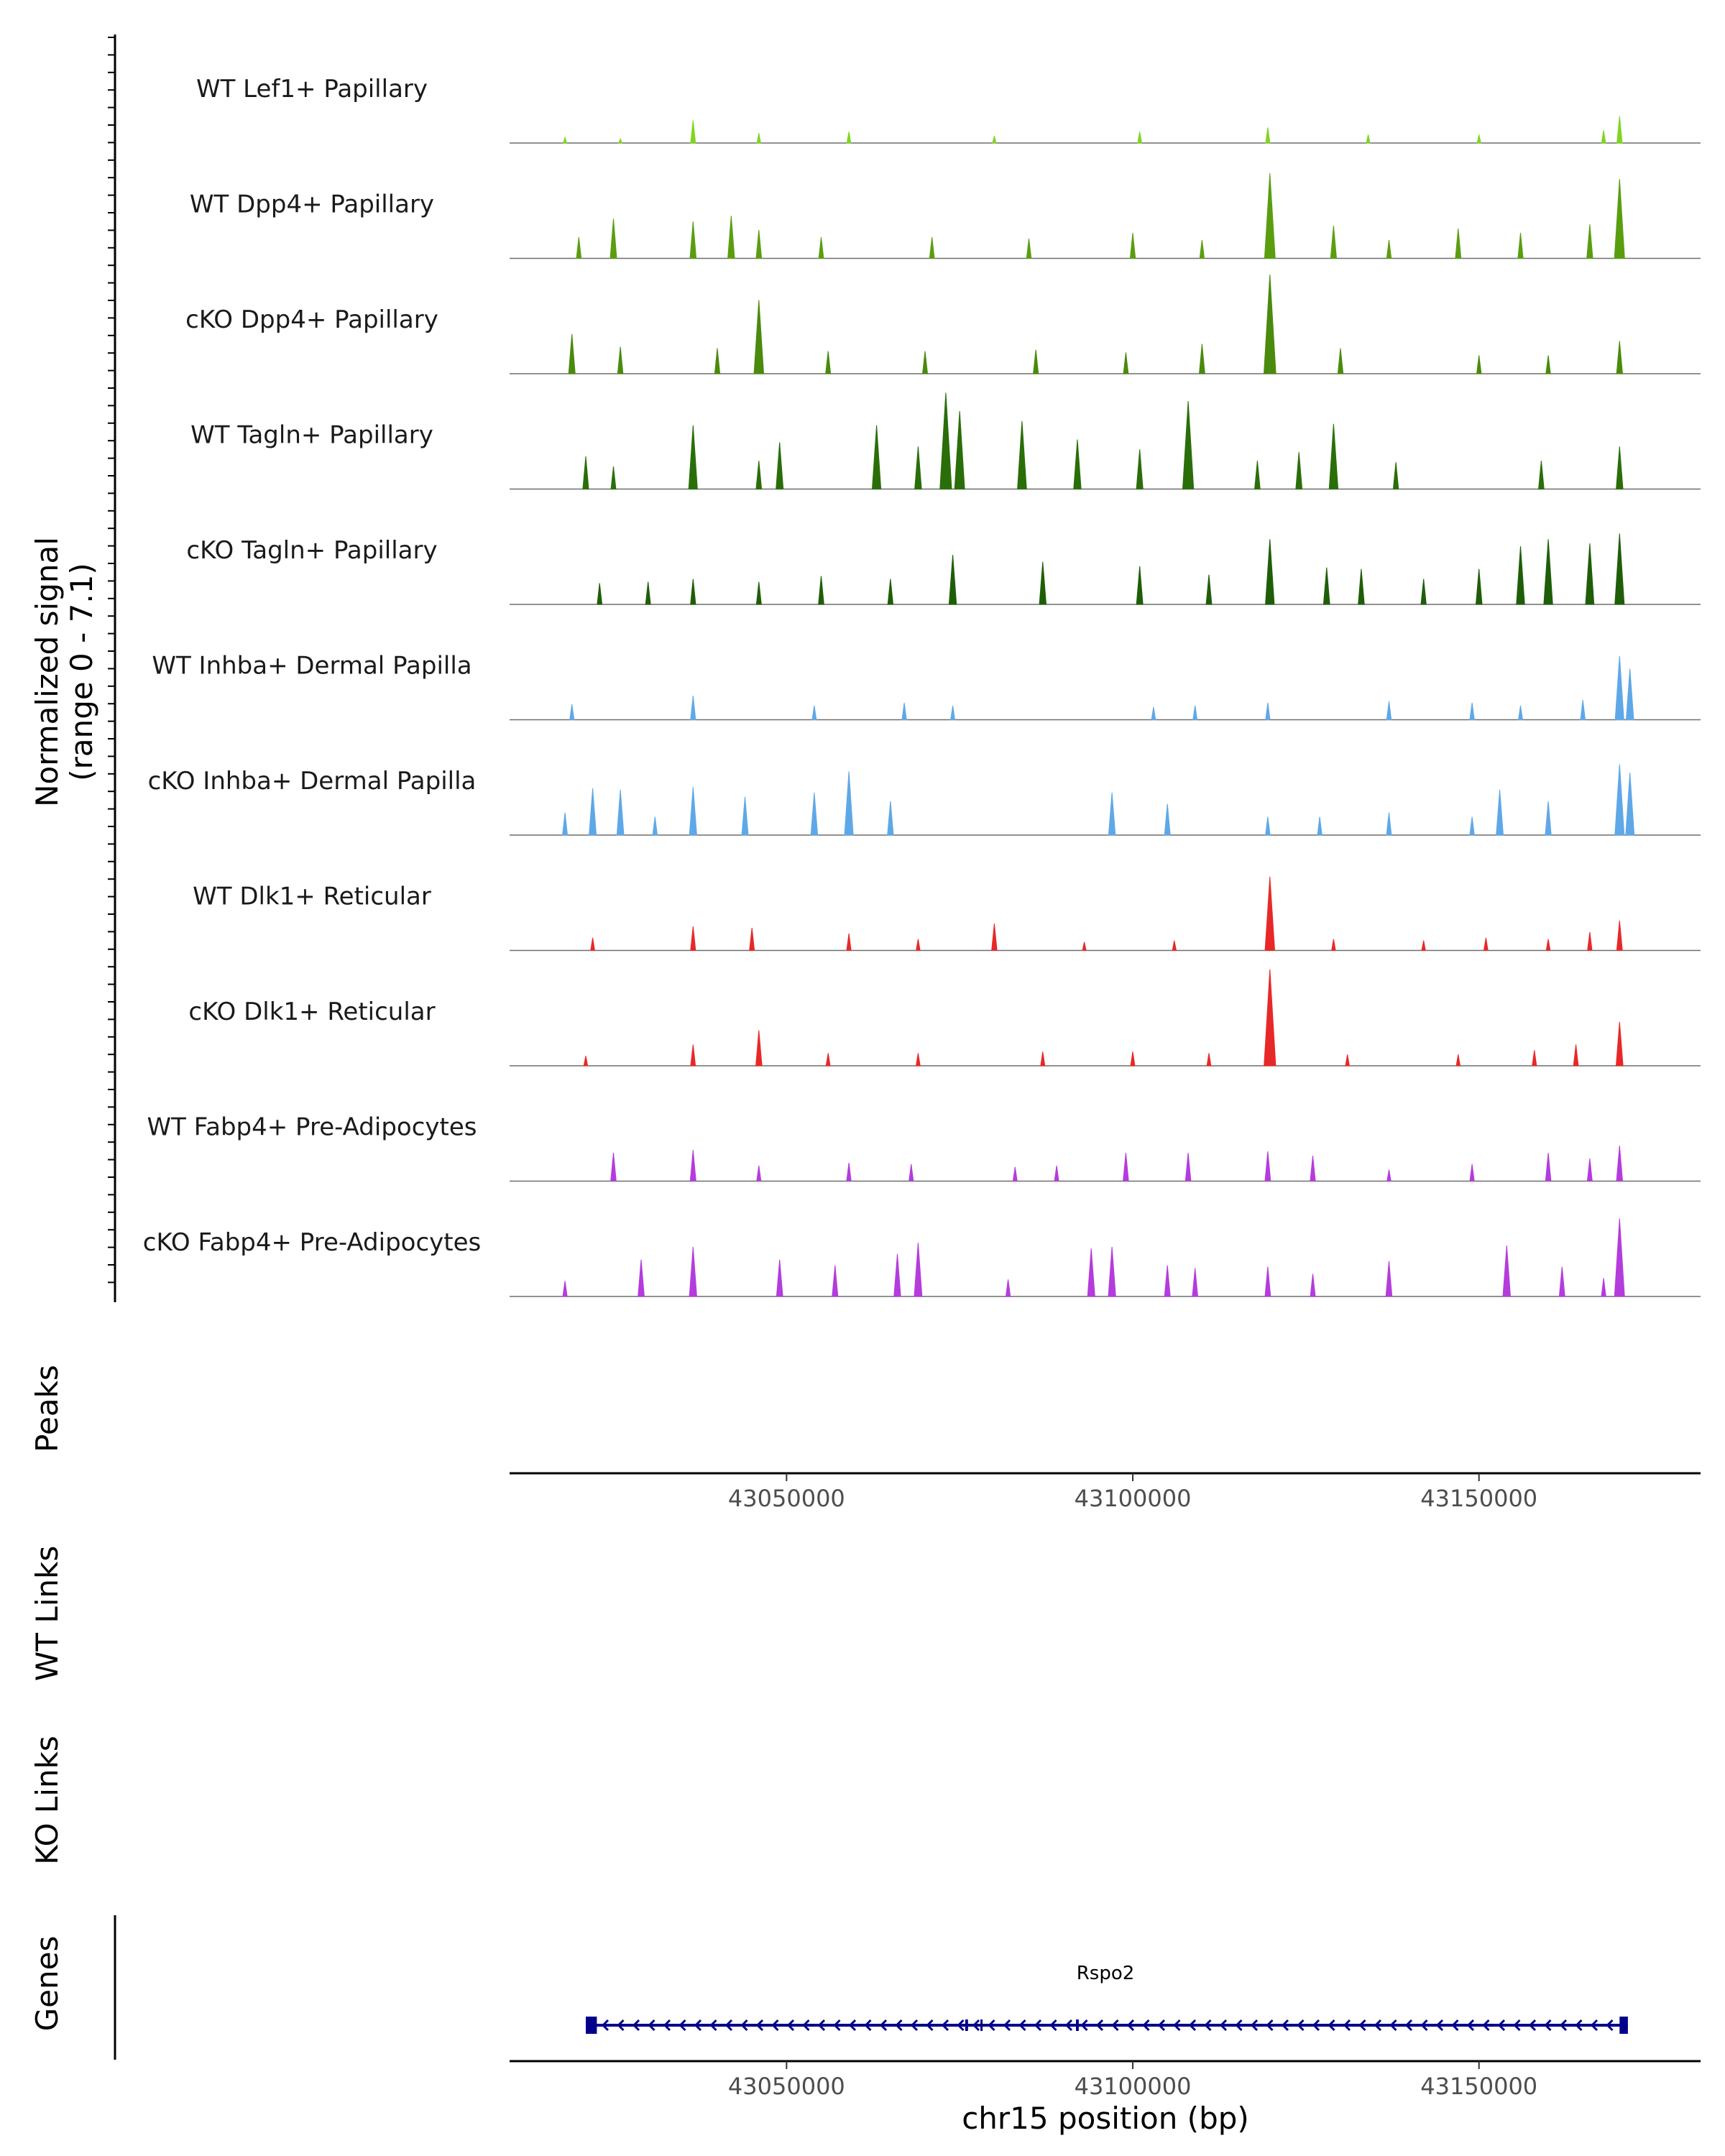 Image resolution: width=1725 pixels, height=2156 pixels. I want to click on coverage-track: WT Lef1+ Papillary, so click(948, 109).